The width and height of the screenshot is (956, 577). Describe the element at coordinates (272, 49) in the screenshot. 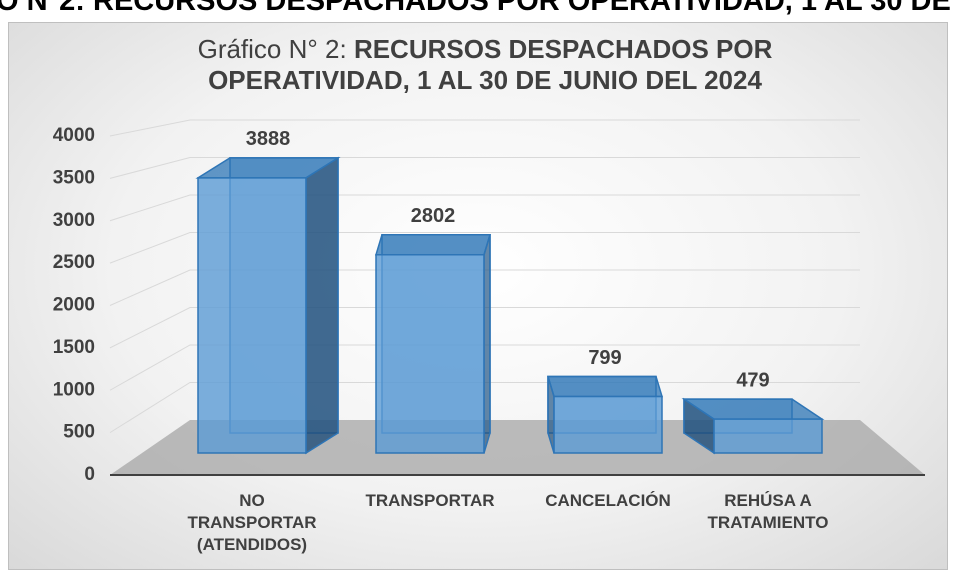

I see `title-prefix: Gráfico N° 2:` at that location.